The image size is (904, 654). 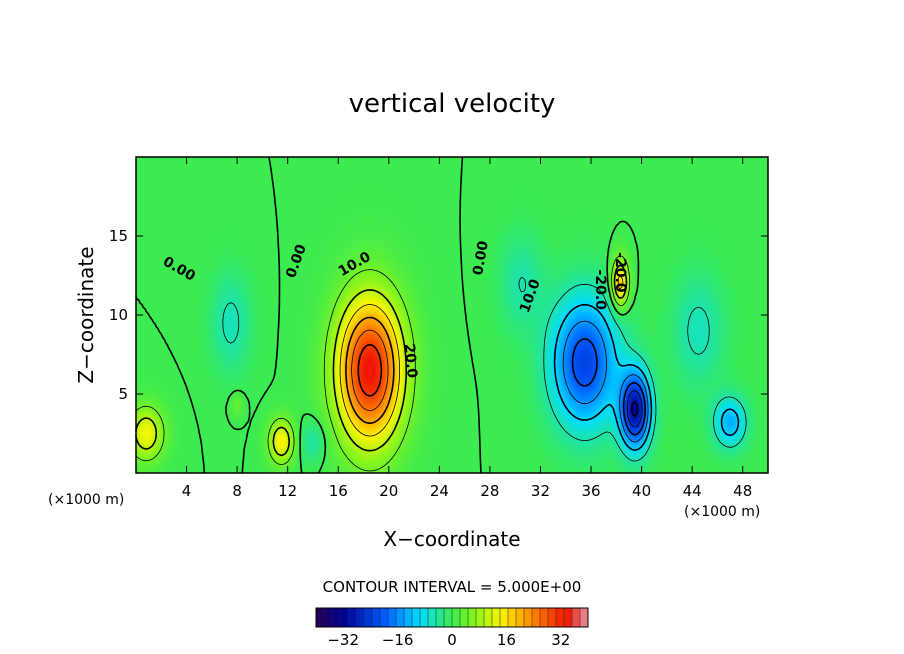 What do you see at coordinates (452, 640) in the screenshot?
I see `colorbar-tick-label: 0` at bounding box center [452, 640].